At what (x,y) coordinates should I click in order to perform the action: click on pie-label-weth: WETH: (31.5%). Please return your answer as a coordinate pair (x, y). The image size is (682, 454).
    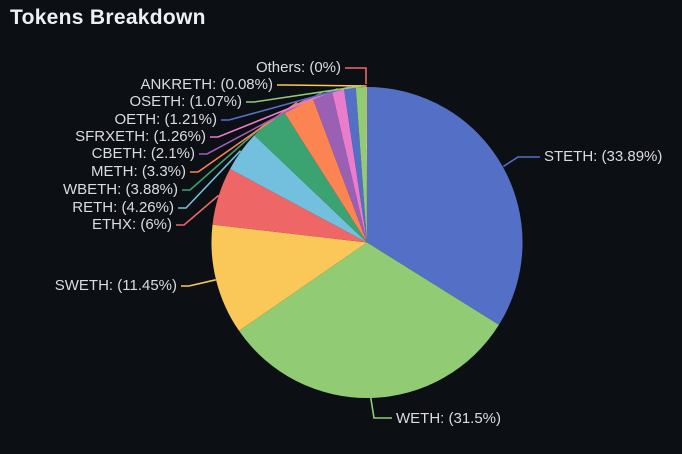
    Looking at the image, I should click on (449, 418).